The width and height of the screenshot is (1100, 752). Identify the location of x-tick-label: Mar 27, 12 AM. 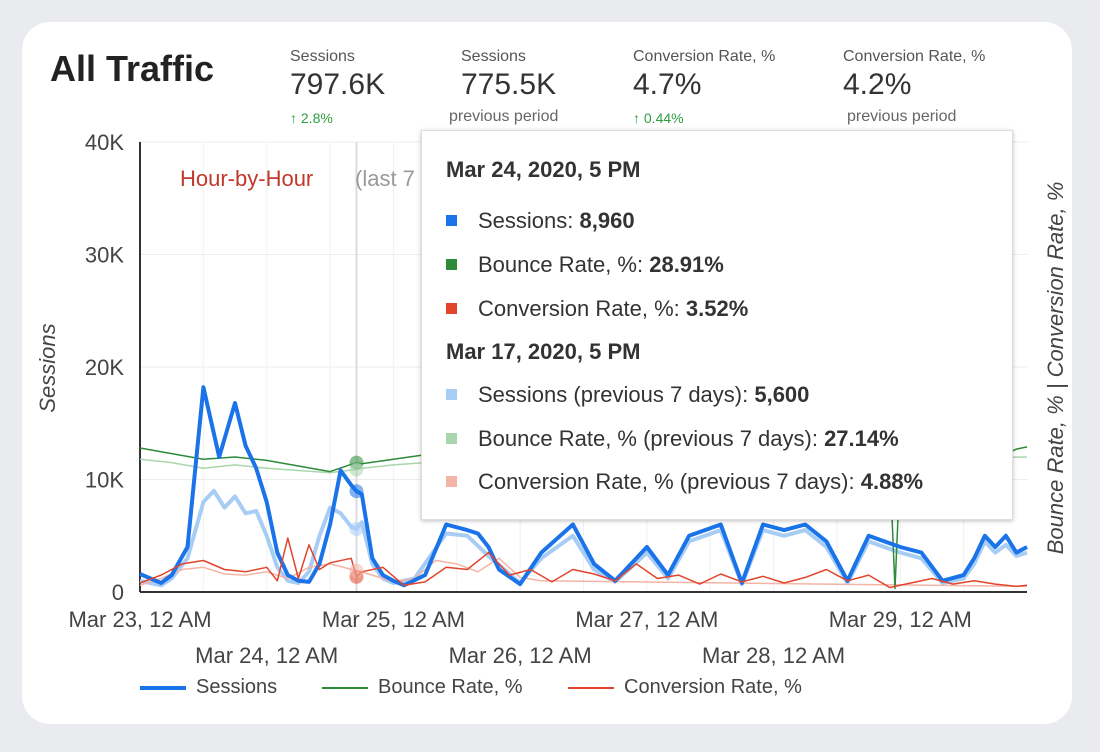
(646, 619).